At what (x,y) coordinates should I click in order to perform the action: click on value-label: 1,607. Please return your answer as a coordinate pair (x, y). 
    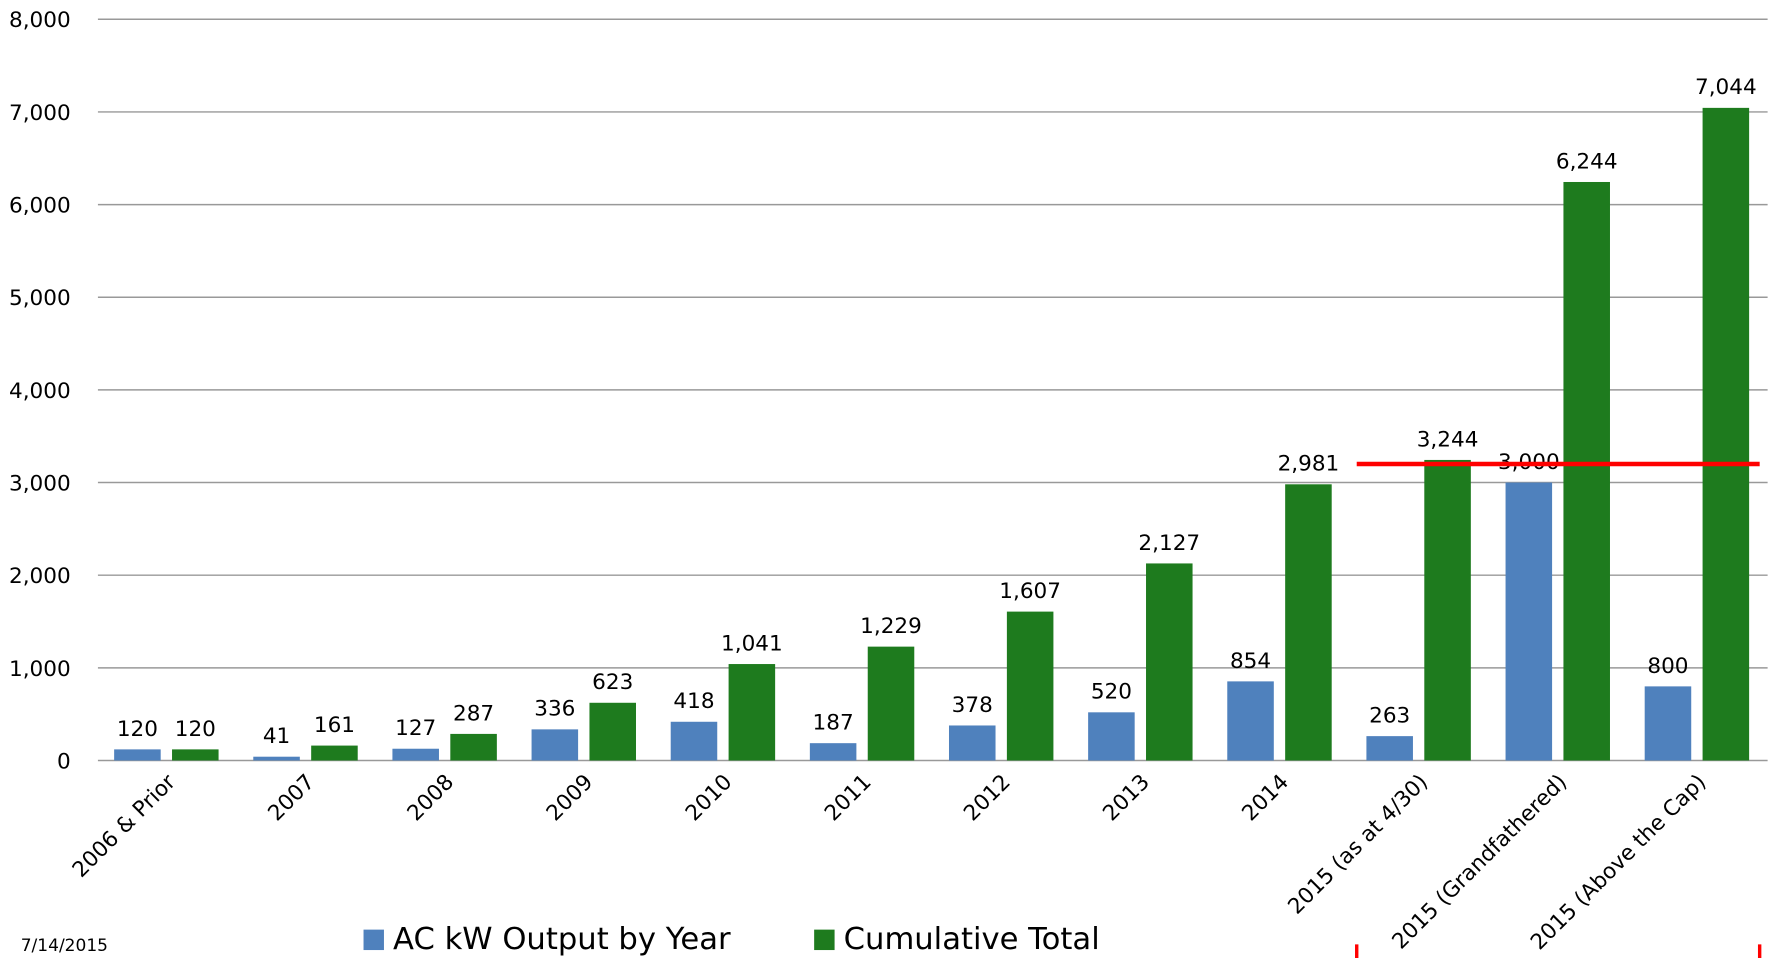
    Looking at the image, I should click on (1030, 591).